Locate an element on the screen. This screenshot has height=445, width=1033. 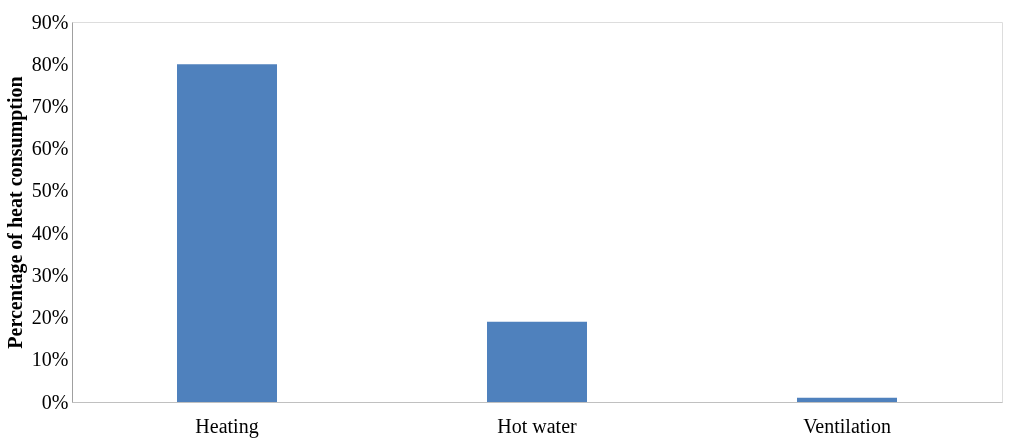
y-tick-label: 30% is located at coordinates (50, 274).